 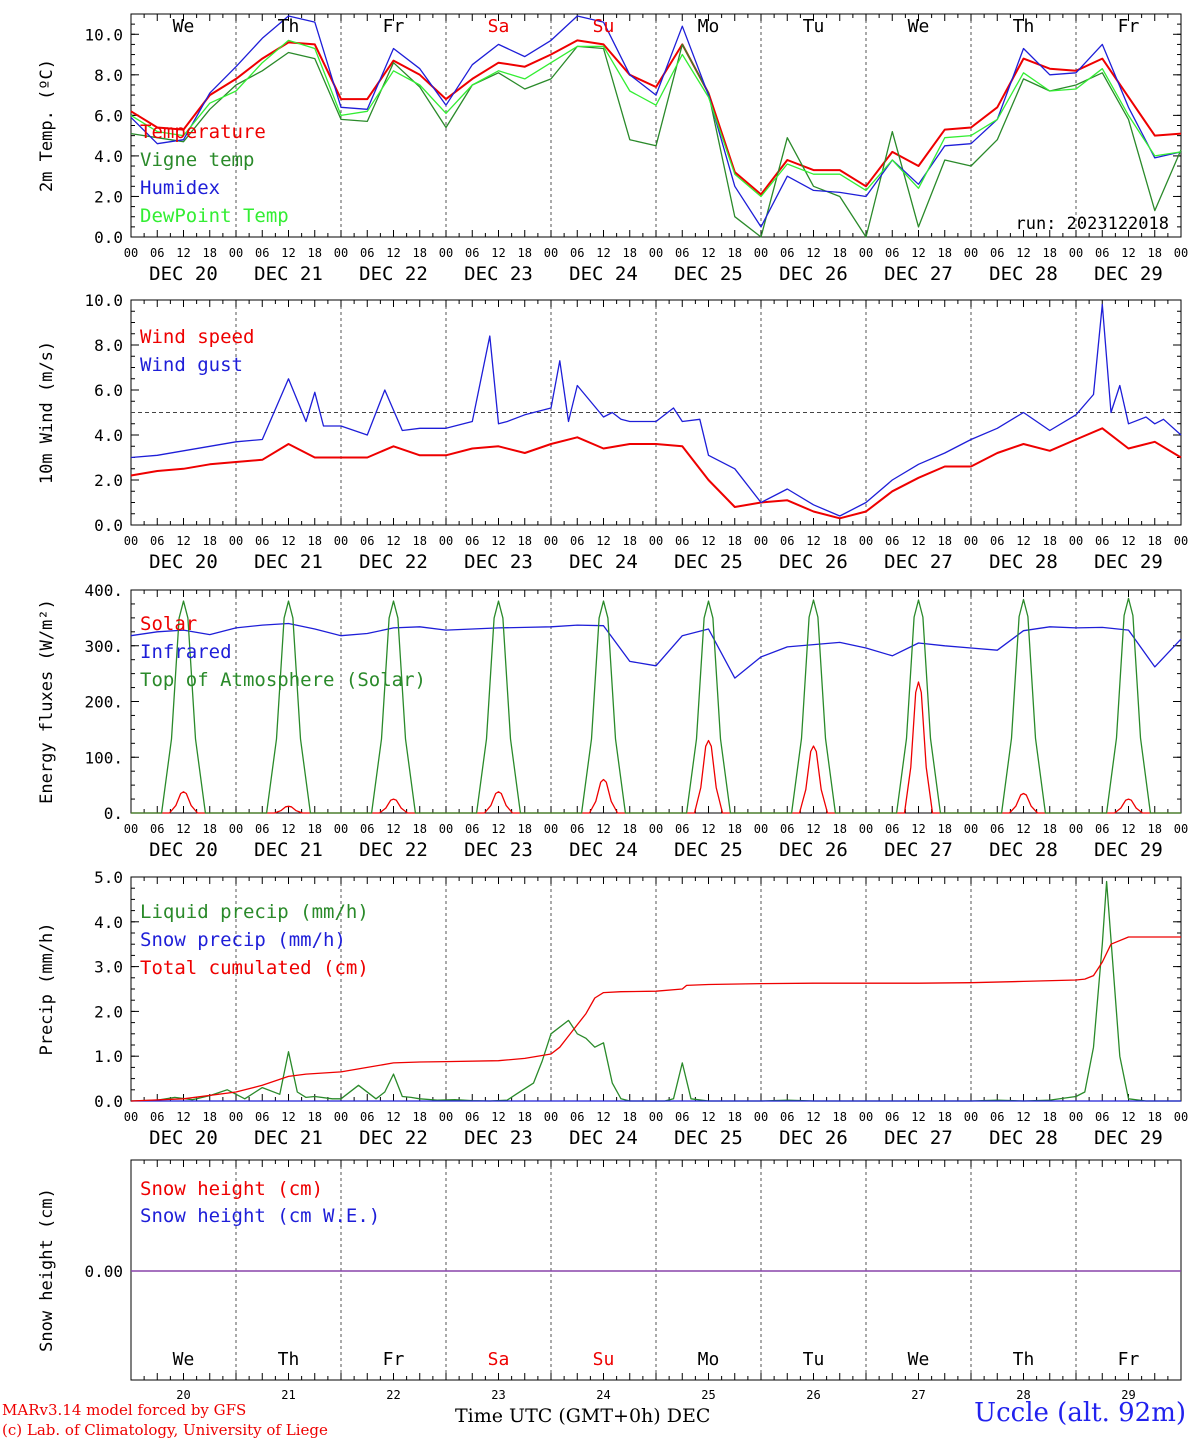 What do you see at coordinates (1023, 1138) in the screenshot?
I see `precip-date-label: DEC 28` at bounding box center [1023, 1138].